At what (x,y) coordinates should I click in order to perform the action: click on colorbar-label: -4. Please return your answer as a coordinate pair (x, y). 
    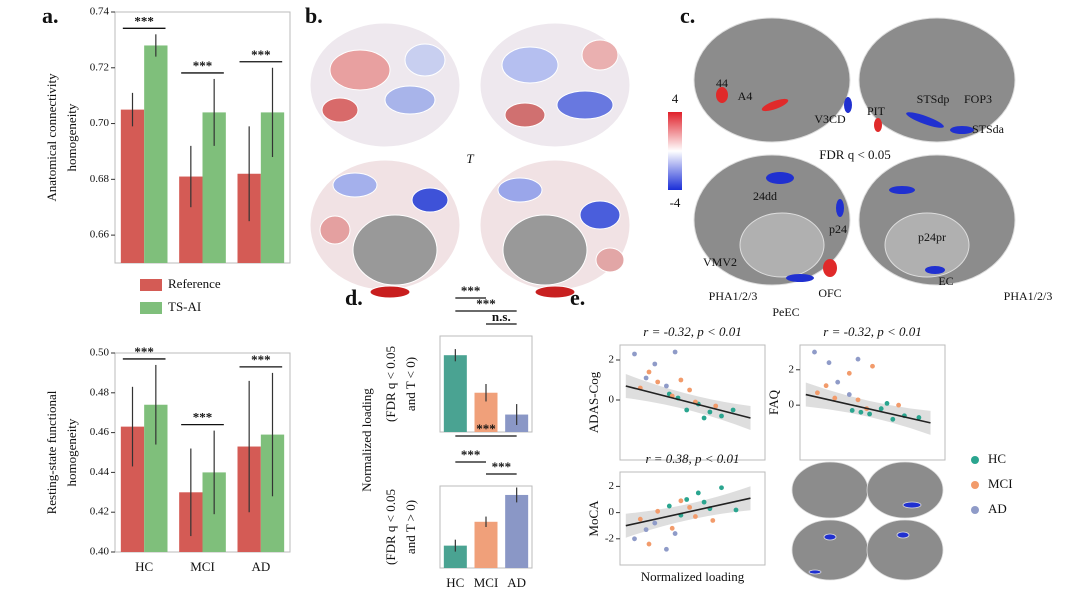
    Looking at the image, I should click on (675, 202).